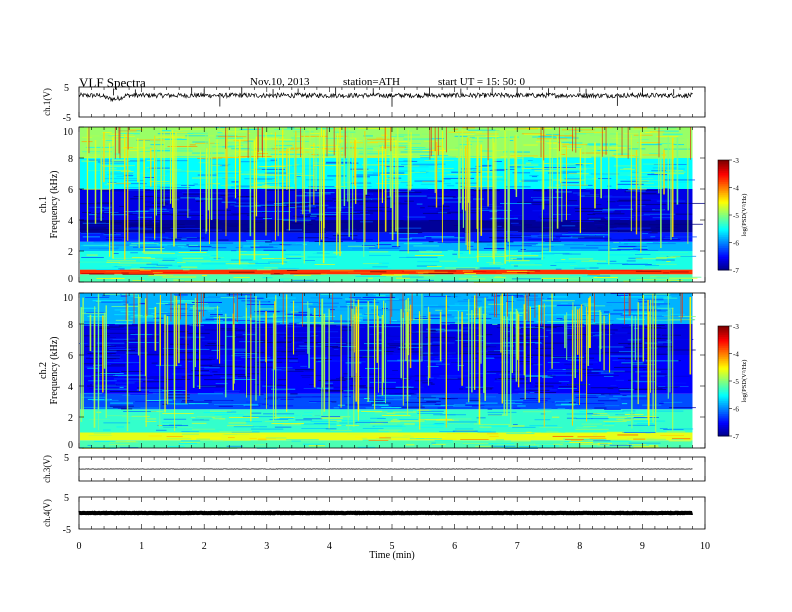  Describe the element at coordinates (70, 279) in the screenshot. I see `sp1-ytick-0: 0` at that location.